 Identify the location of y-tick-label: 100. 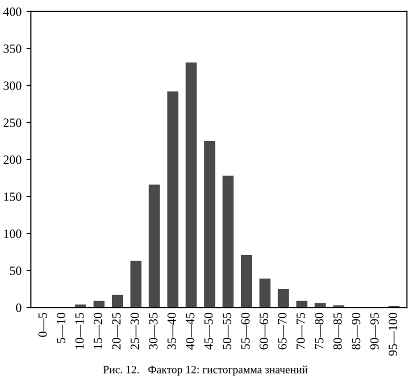
(13, 234).